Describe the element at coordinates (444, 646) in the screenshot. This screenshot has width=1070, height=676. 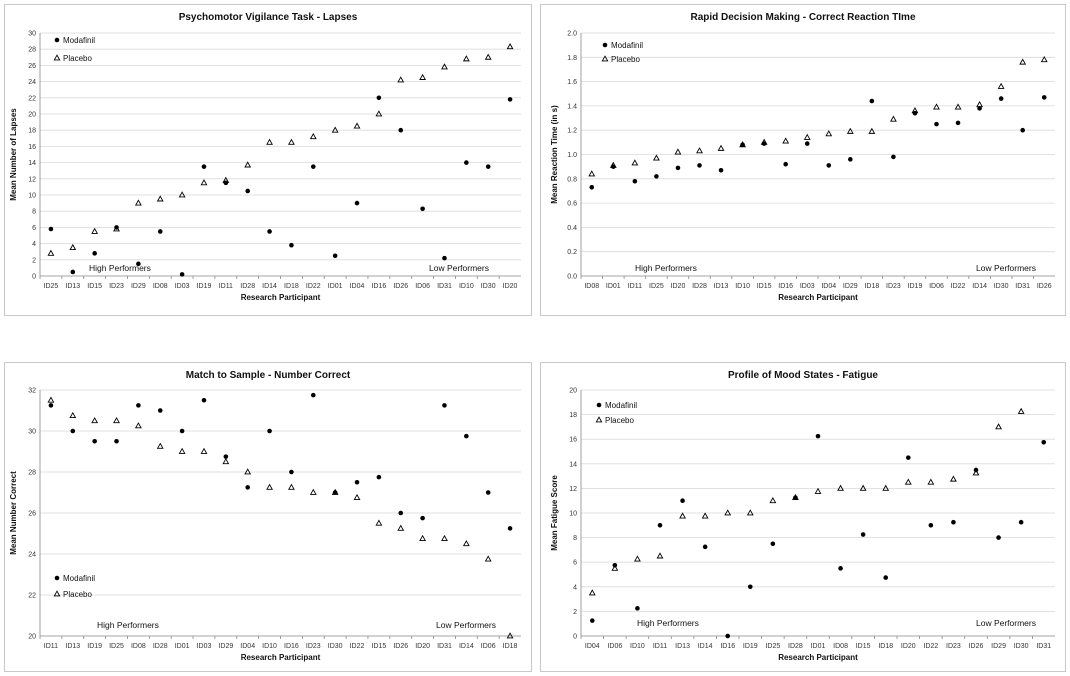
I see `x-tick-label: ID31` at that location.